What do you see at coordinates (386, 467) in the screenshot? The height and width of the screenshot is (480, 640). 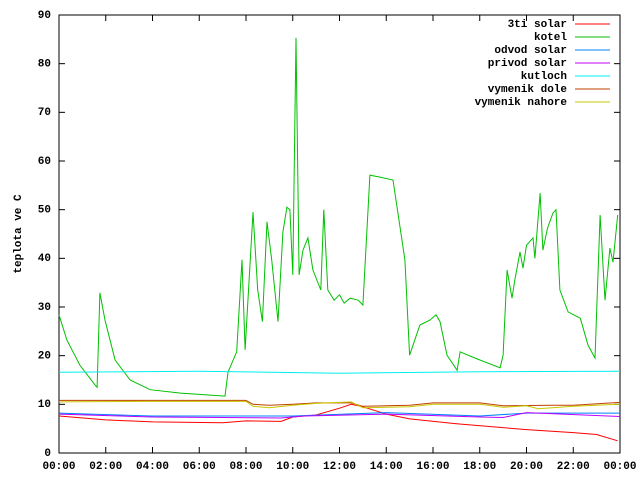 I see `x-tick-label: 14:00` at bounding box center [386, 467].